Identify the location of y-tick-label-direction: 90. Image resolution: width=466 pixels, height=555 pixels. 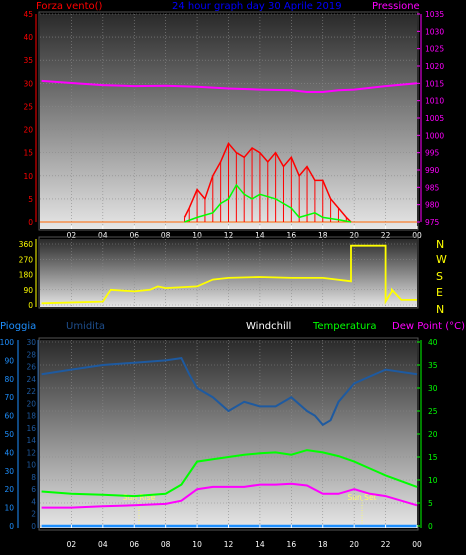
(28, 290).